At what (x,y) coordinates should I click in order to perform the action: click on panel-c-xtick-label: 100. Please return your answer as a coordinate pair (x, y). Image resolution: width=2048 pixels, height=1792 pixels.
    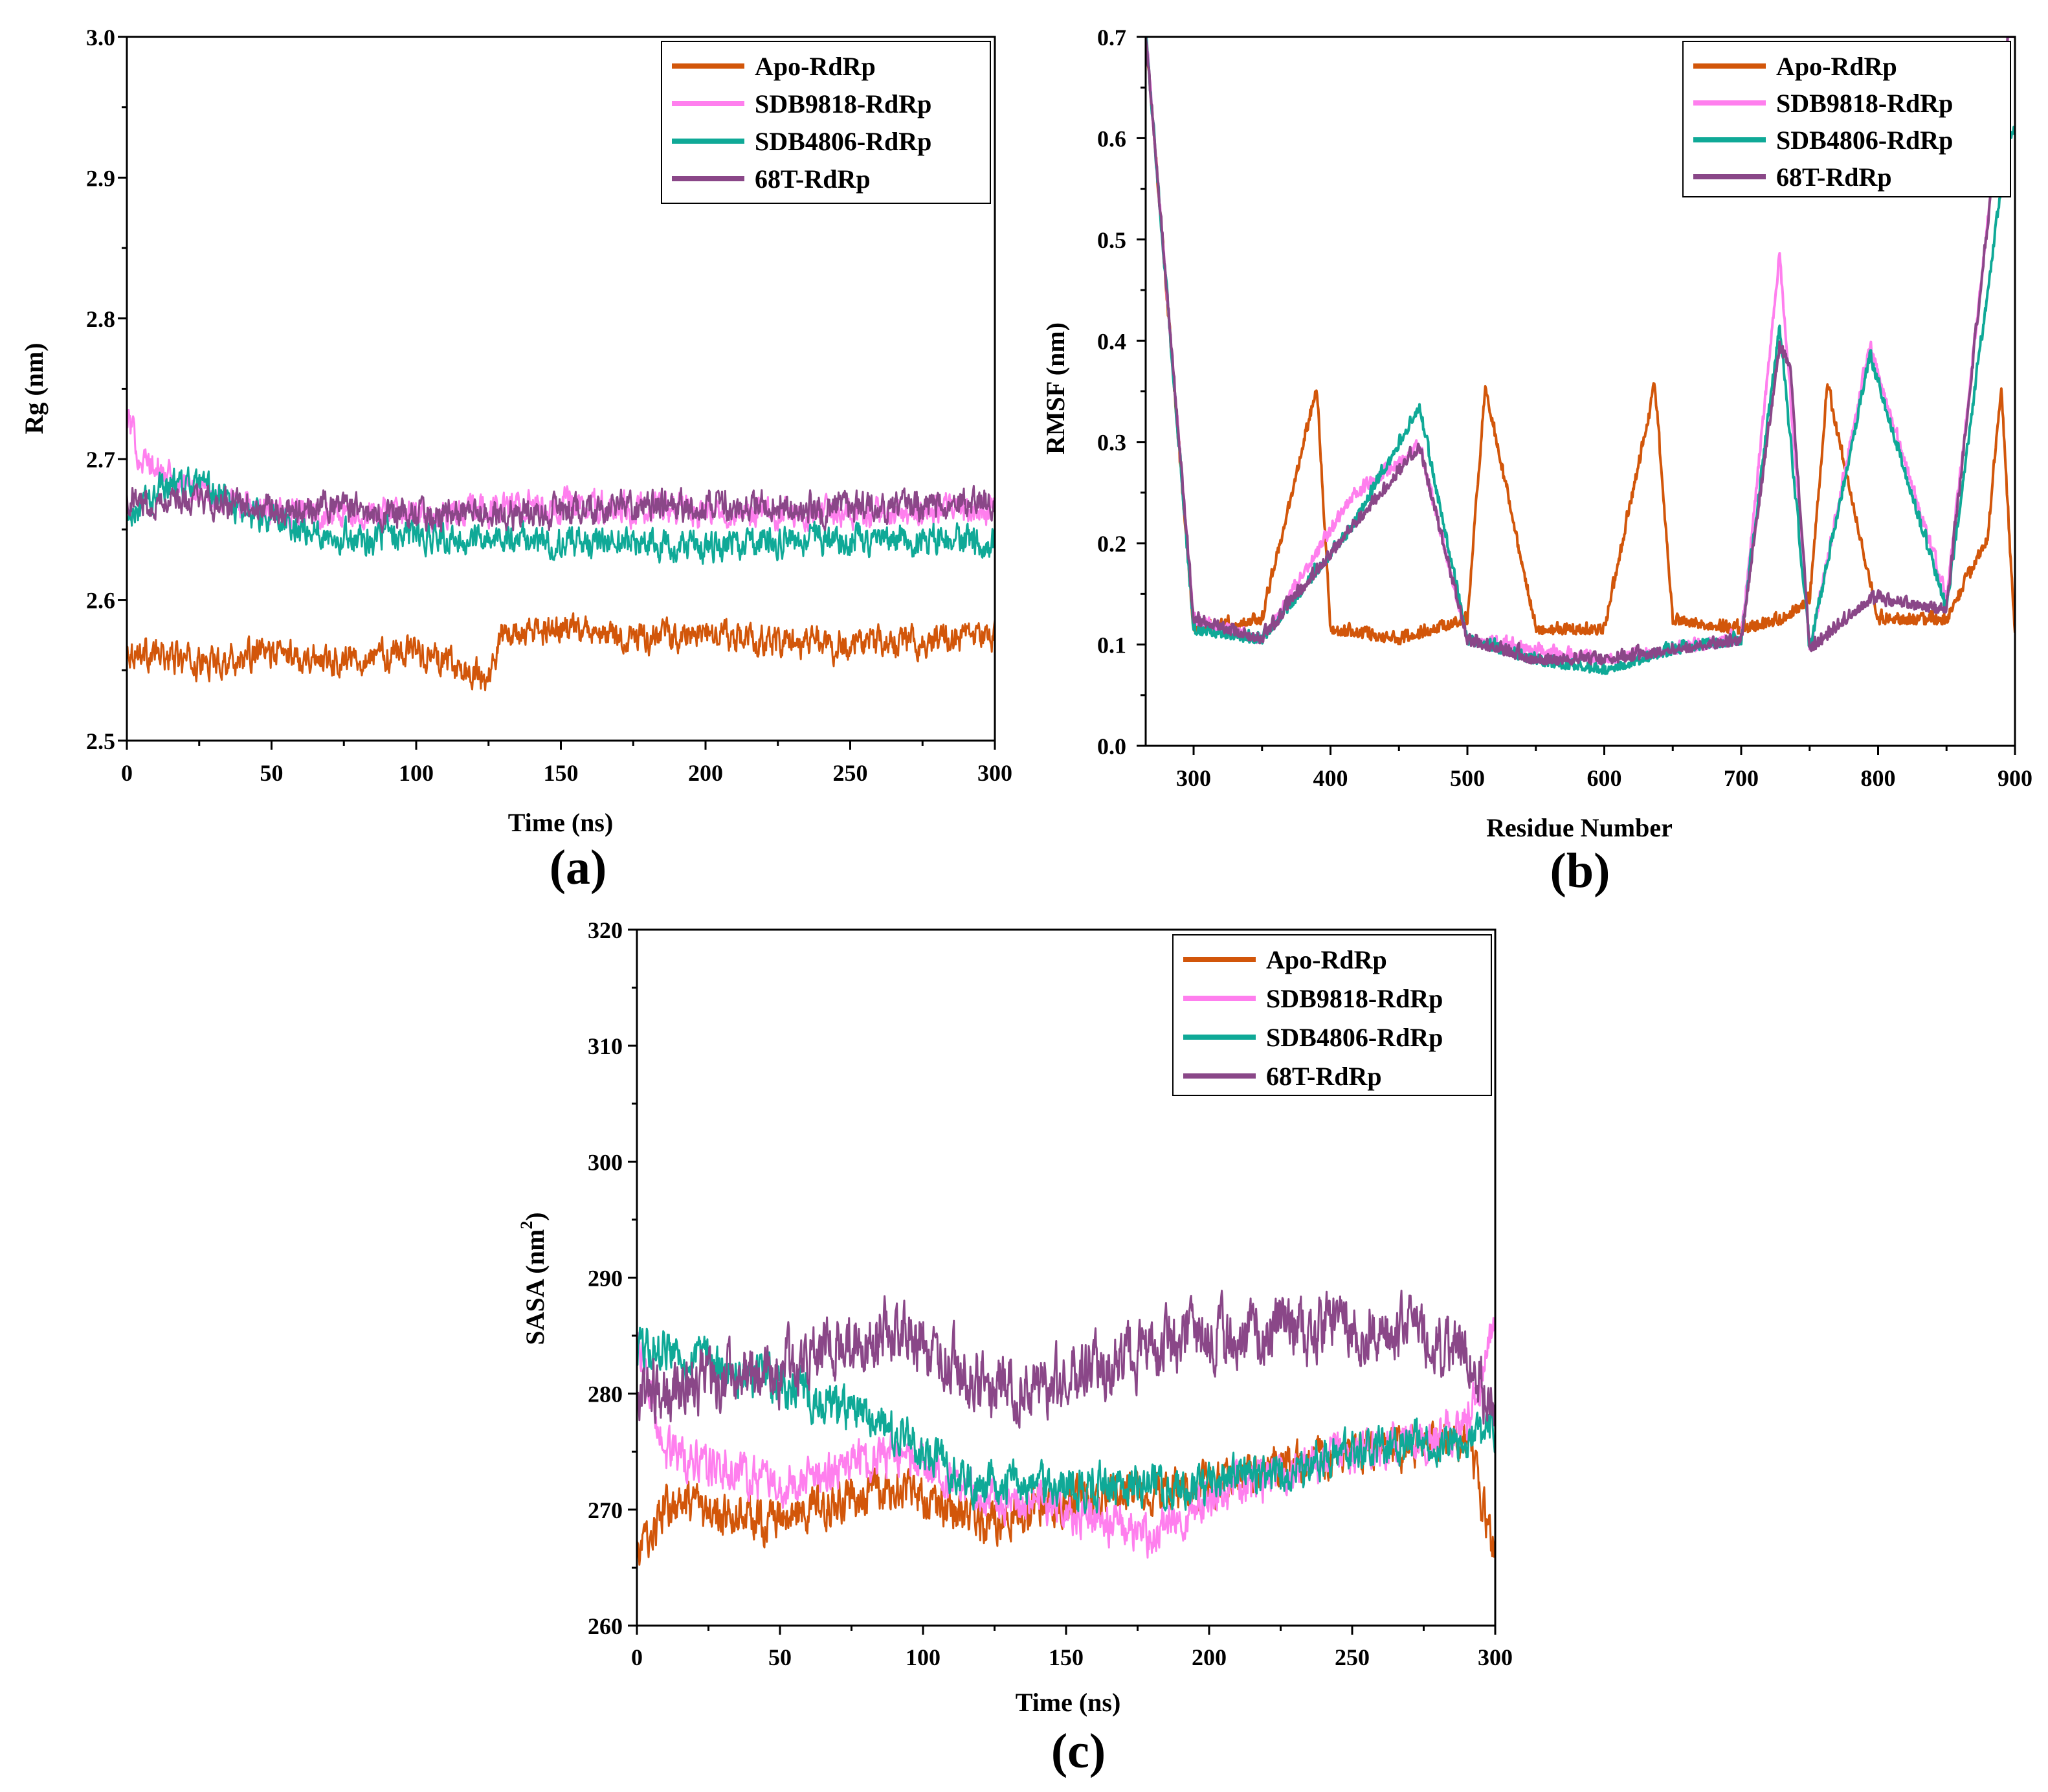
    Looking at the image, I should click on (924, 1657).